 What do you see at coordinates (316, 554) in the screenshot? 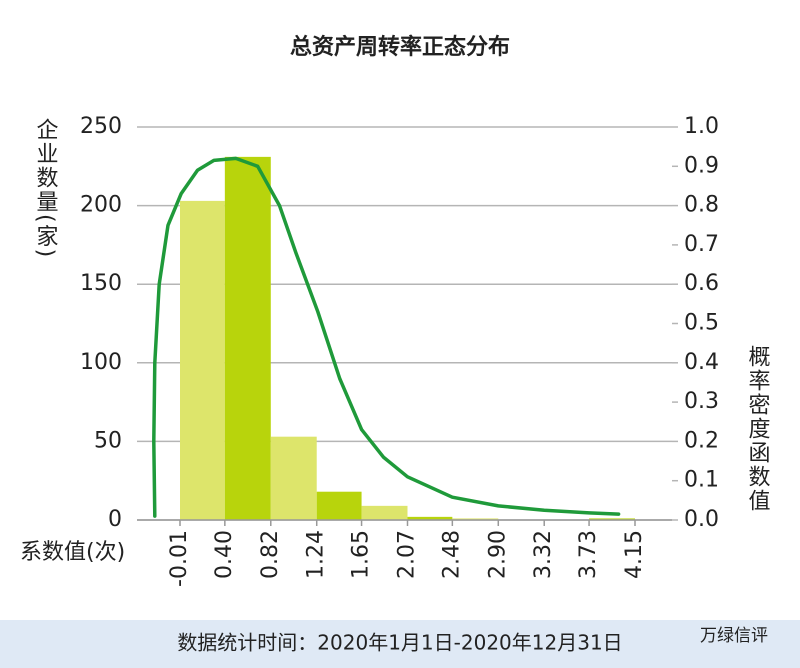
I see `x-tick-label: 1.24` at bounding box center [316, 554].